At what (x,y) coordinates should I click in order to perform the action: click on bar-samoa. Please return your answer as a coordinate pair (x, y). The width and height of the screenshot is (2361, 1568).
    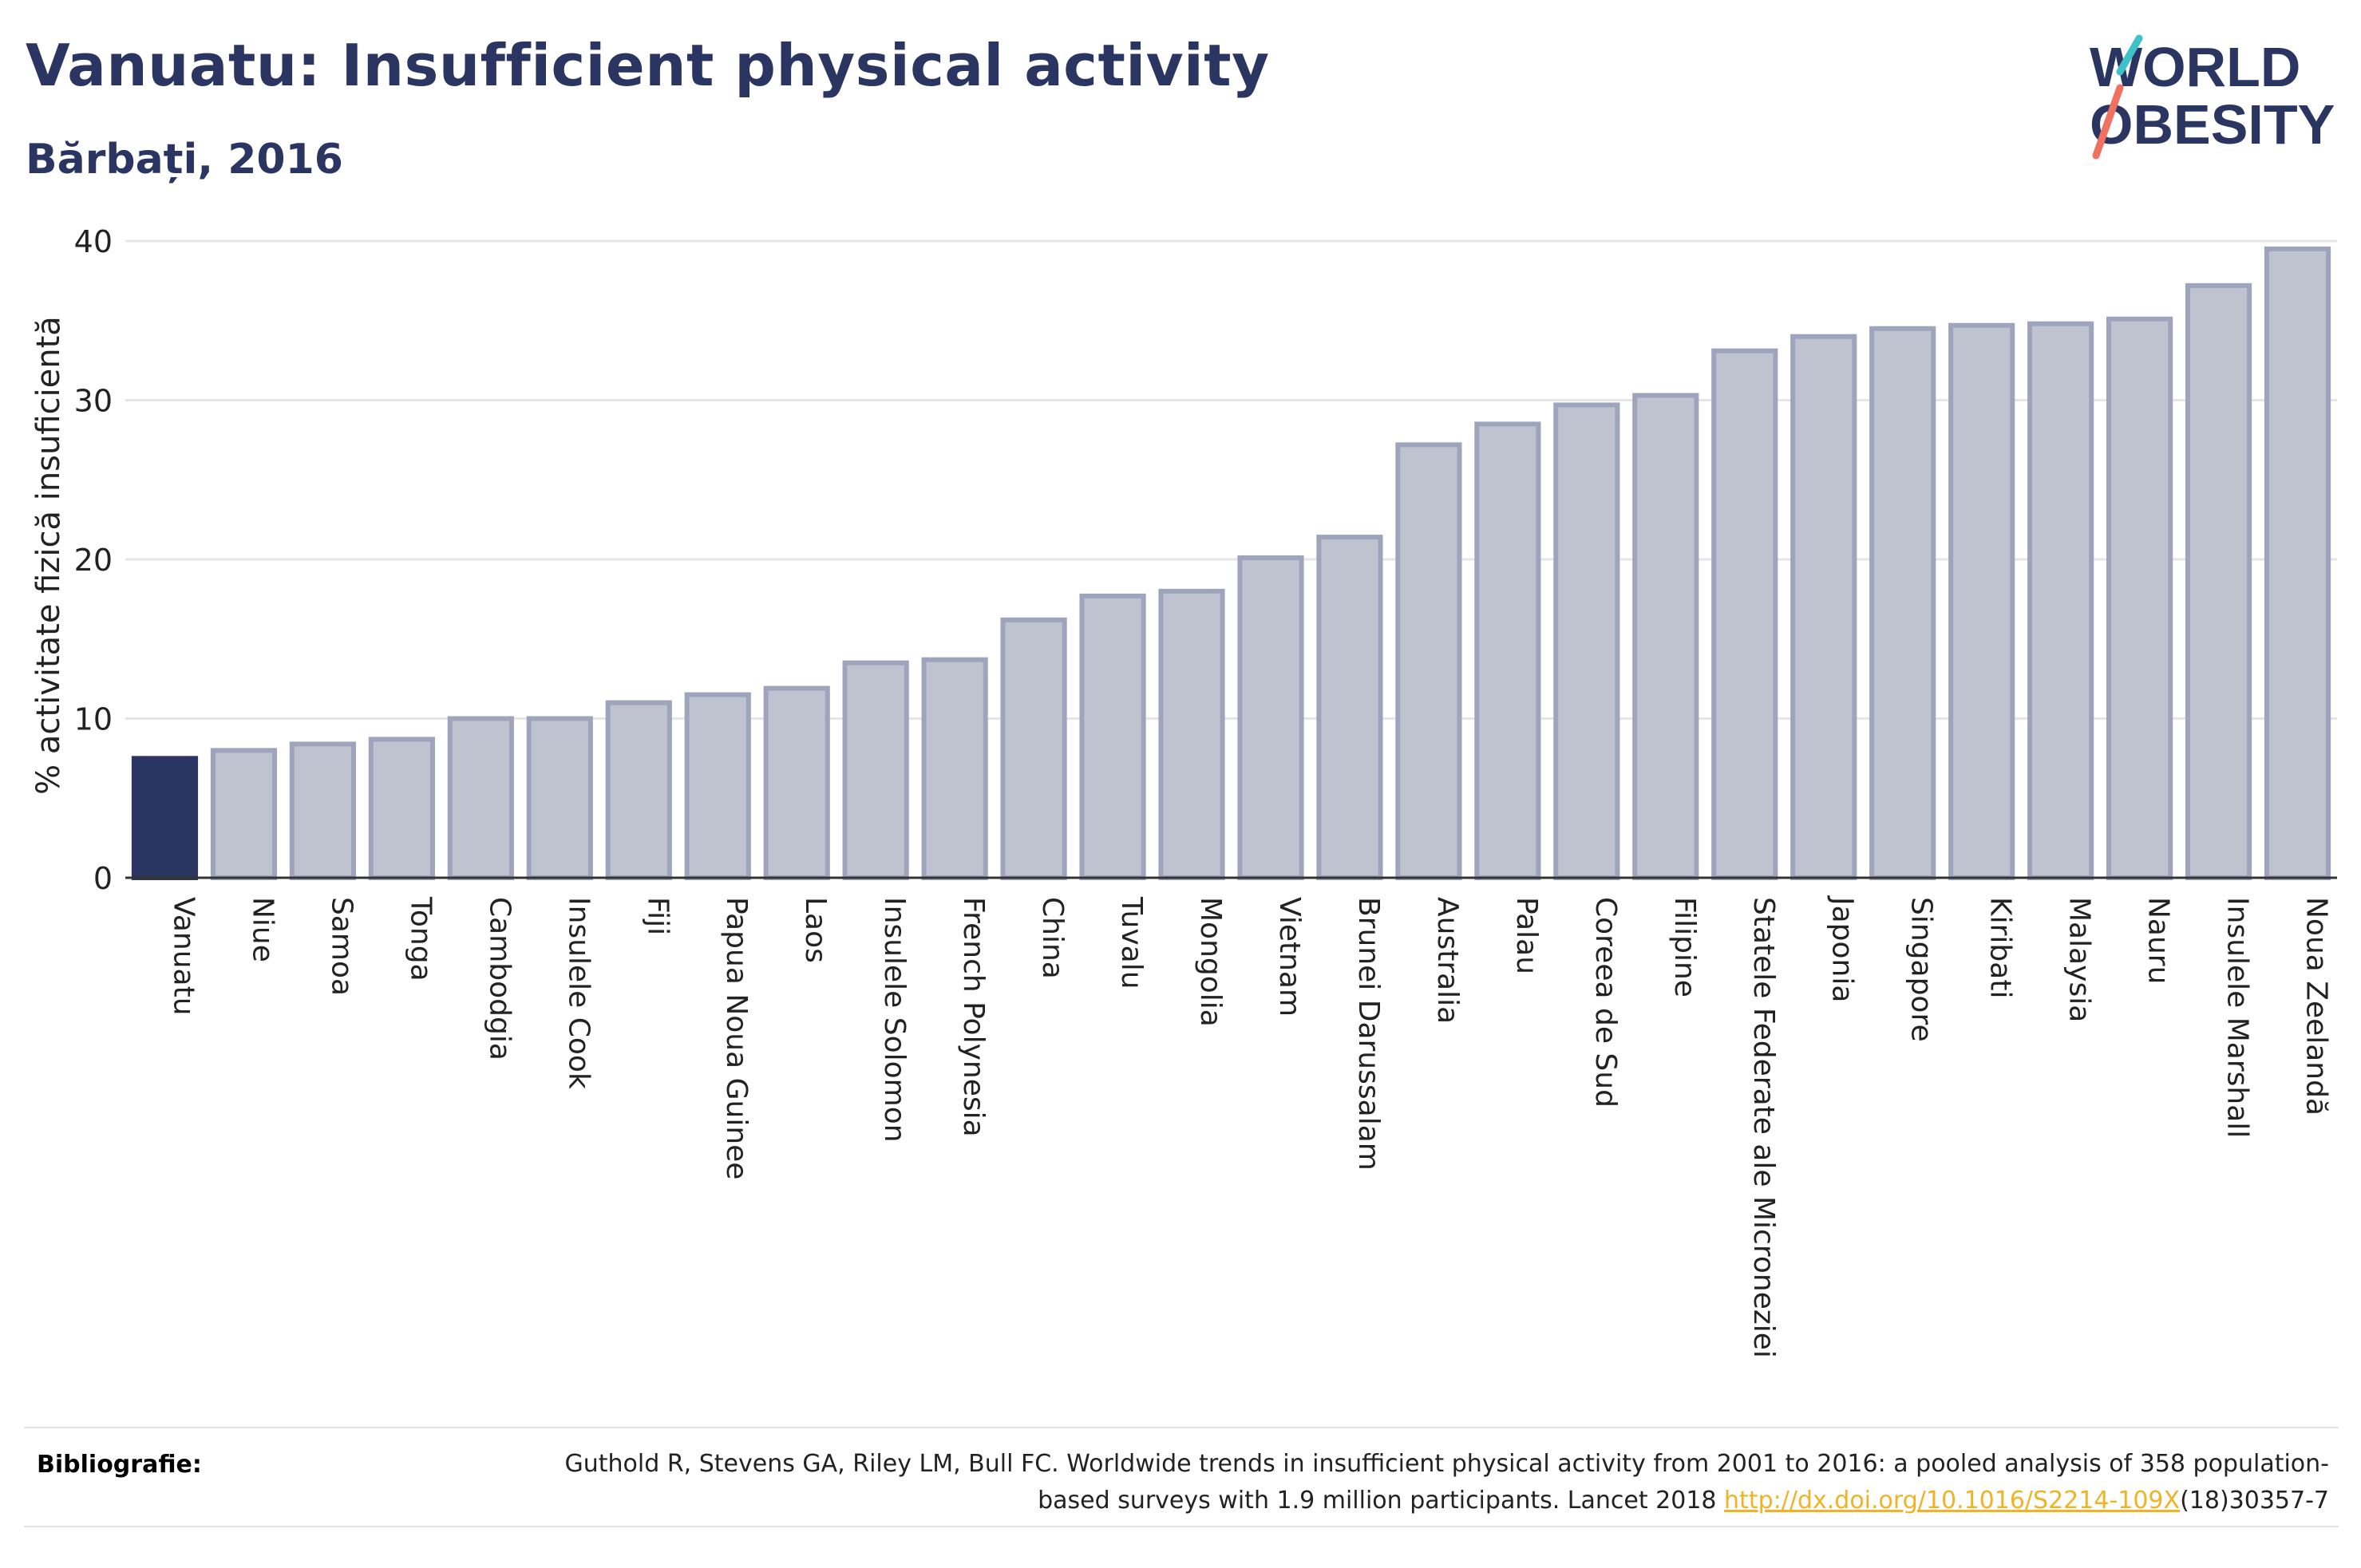
    Looking at the image, I should click on (323, 810).